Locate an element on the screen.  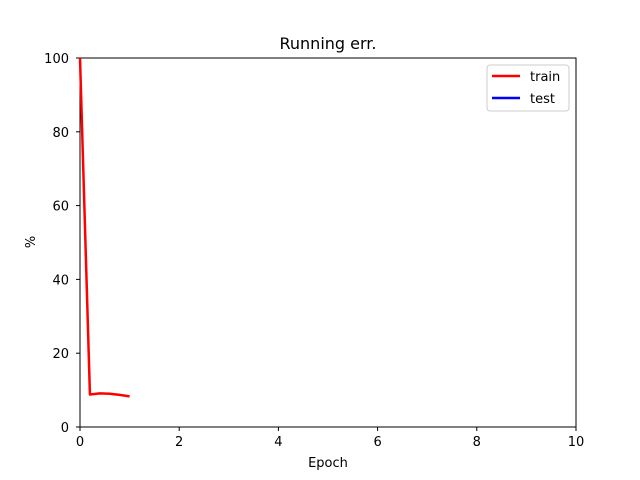
y-axis-label: % is located at coordinates (31, 242).